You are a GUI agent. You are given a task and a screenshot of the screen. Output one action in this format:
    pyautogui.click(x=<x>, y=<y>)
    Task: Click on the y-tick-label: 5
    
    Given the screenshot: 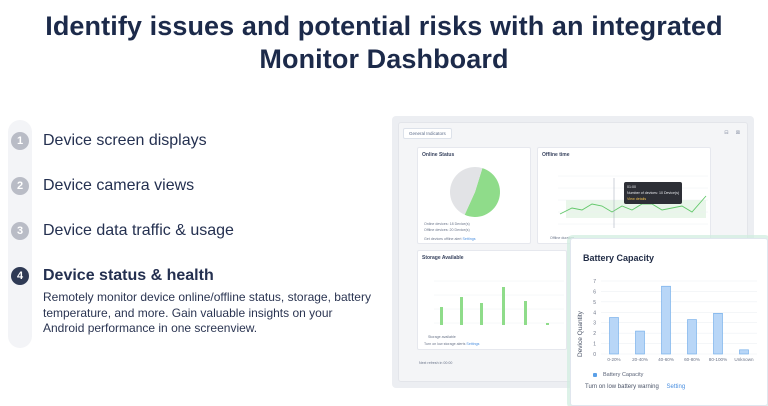 What is the action you would take?
    pyautogui.click(x=594, y=303)
    